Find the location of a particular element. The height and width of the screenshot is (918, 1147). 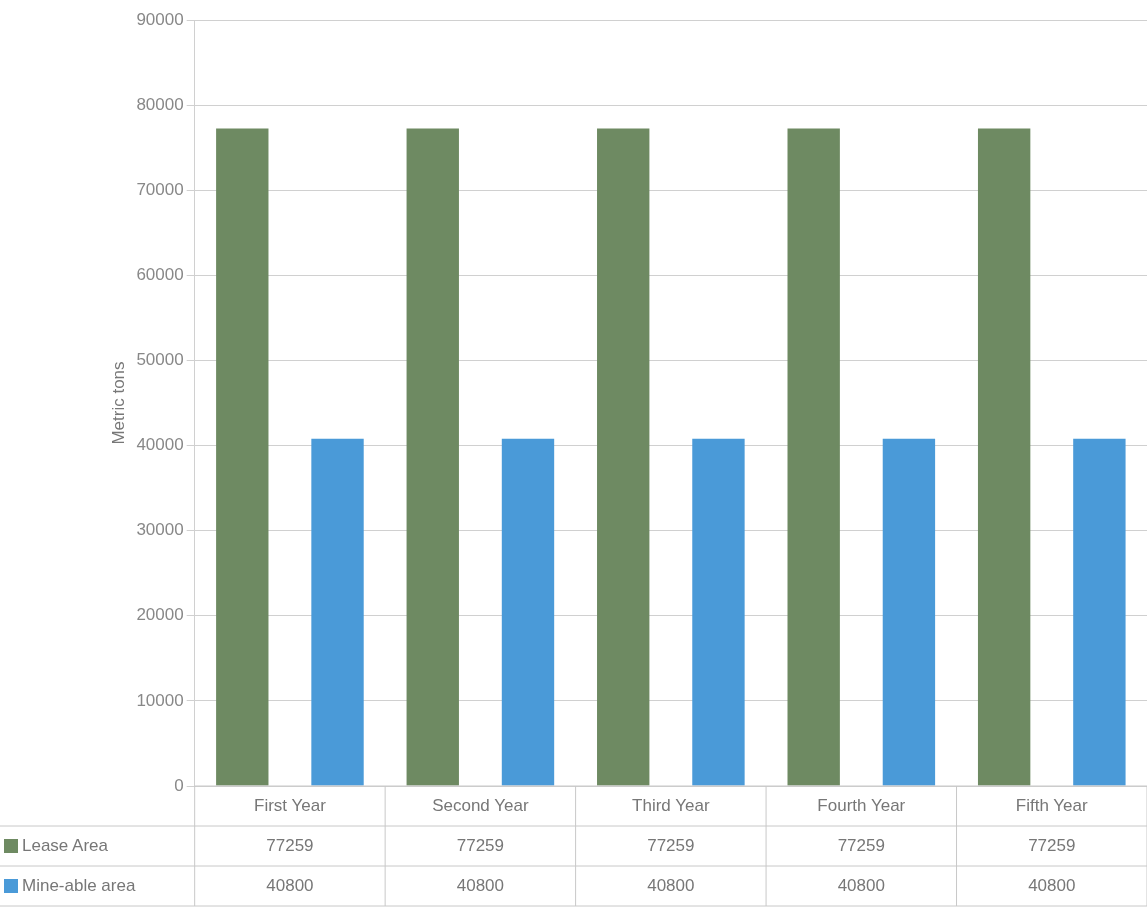

y-tick-label: 90000 is located at coordinates (160, 19).